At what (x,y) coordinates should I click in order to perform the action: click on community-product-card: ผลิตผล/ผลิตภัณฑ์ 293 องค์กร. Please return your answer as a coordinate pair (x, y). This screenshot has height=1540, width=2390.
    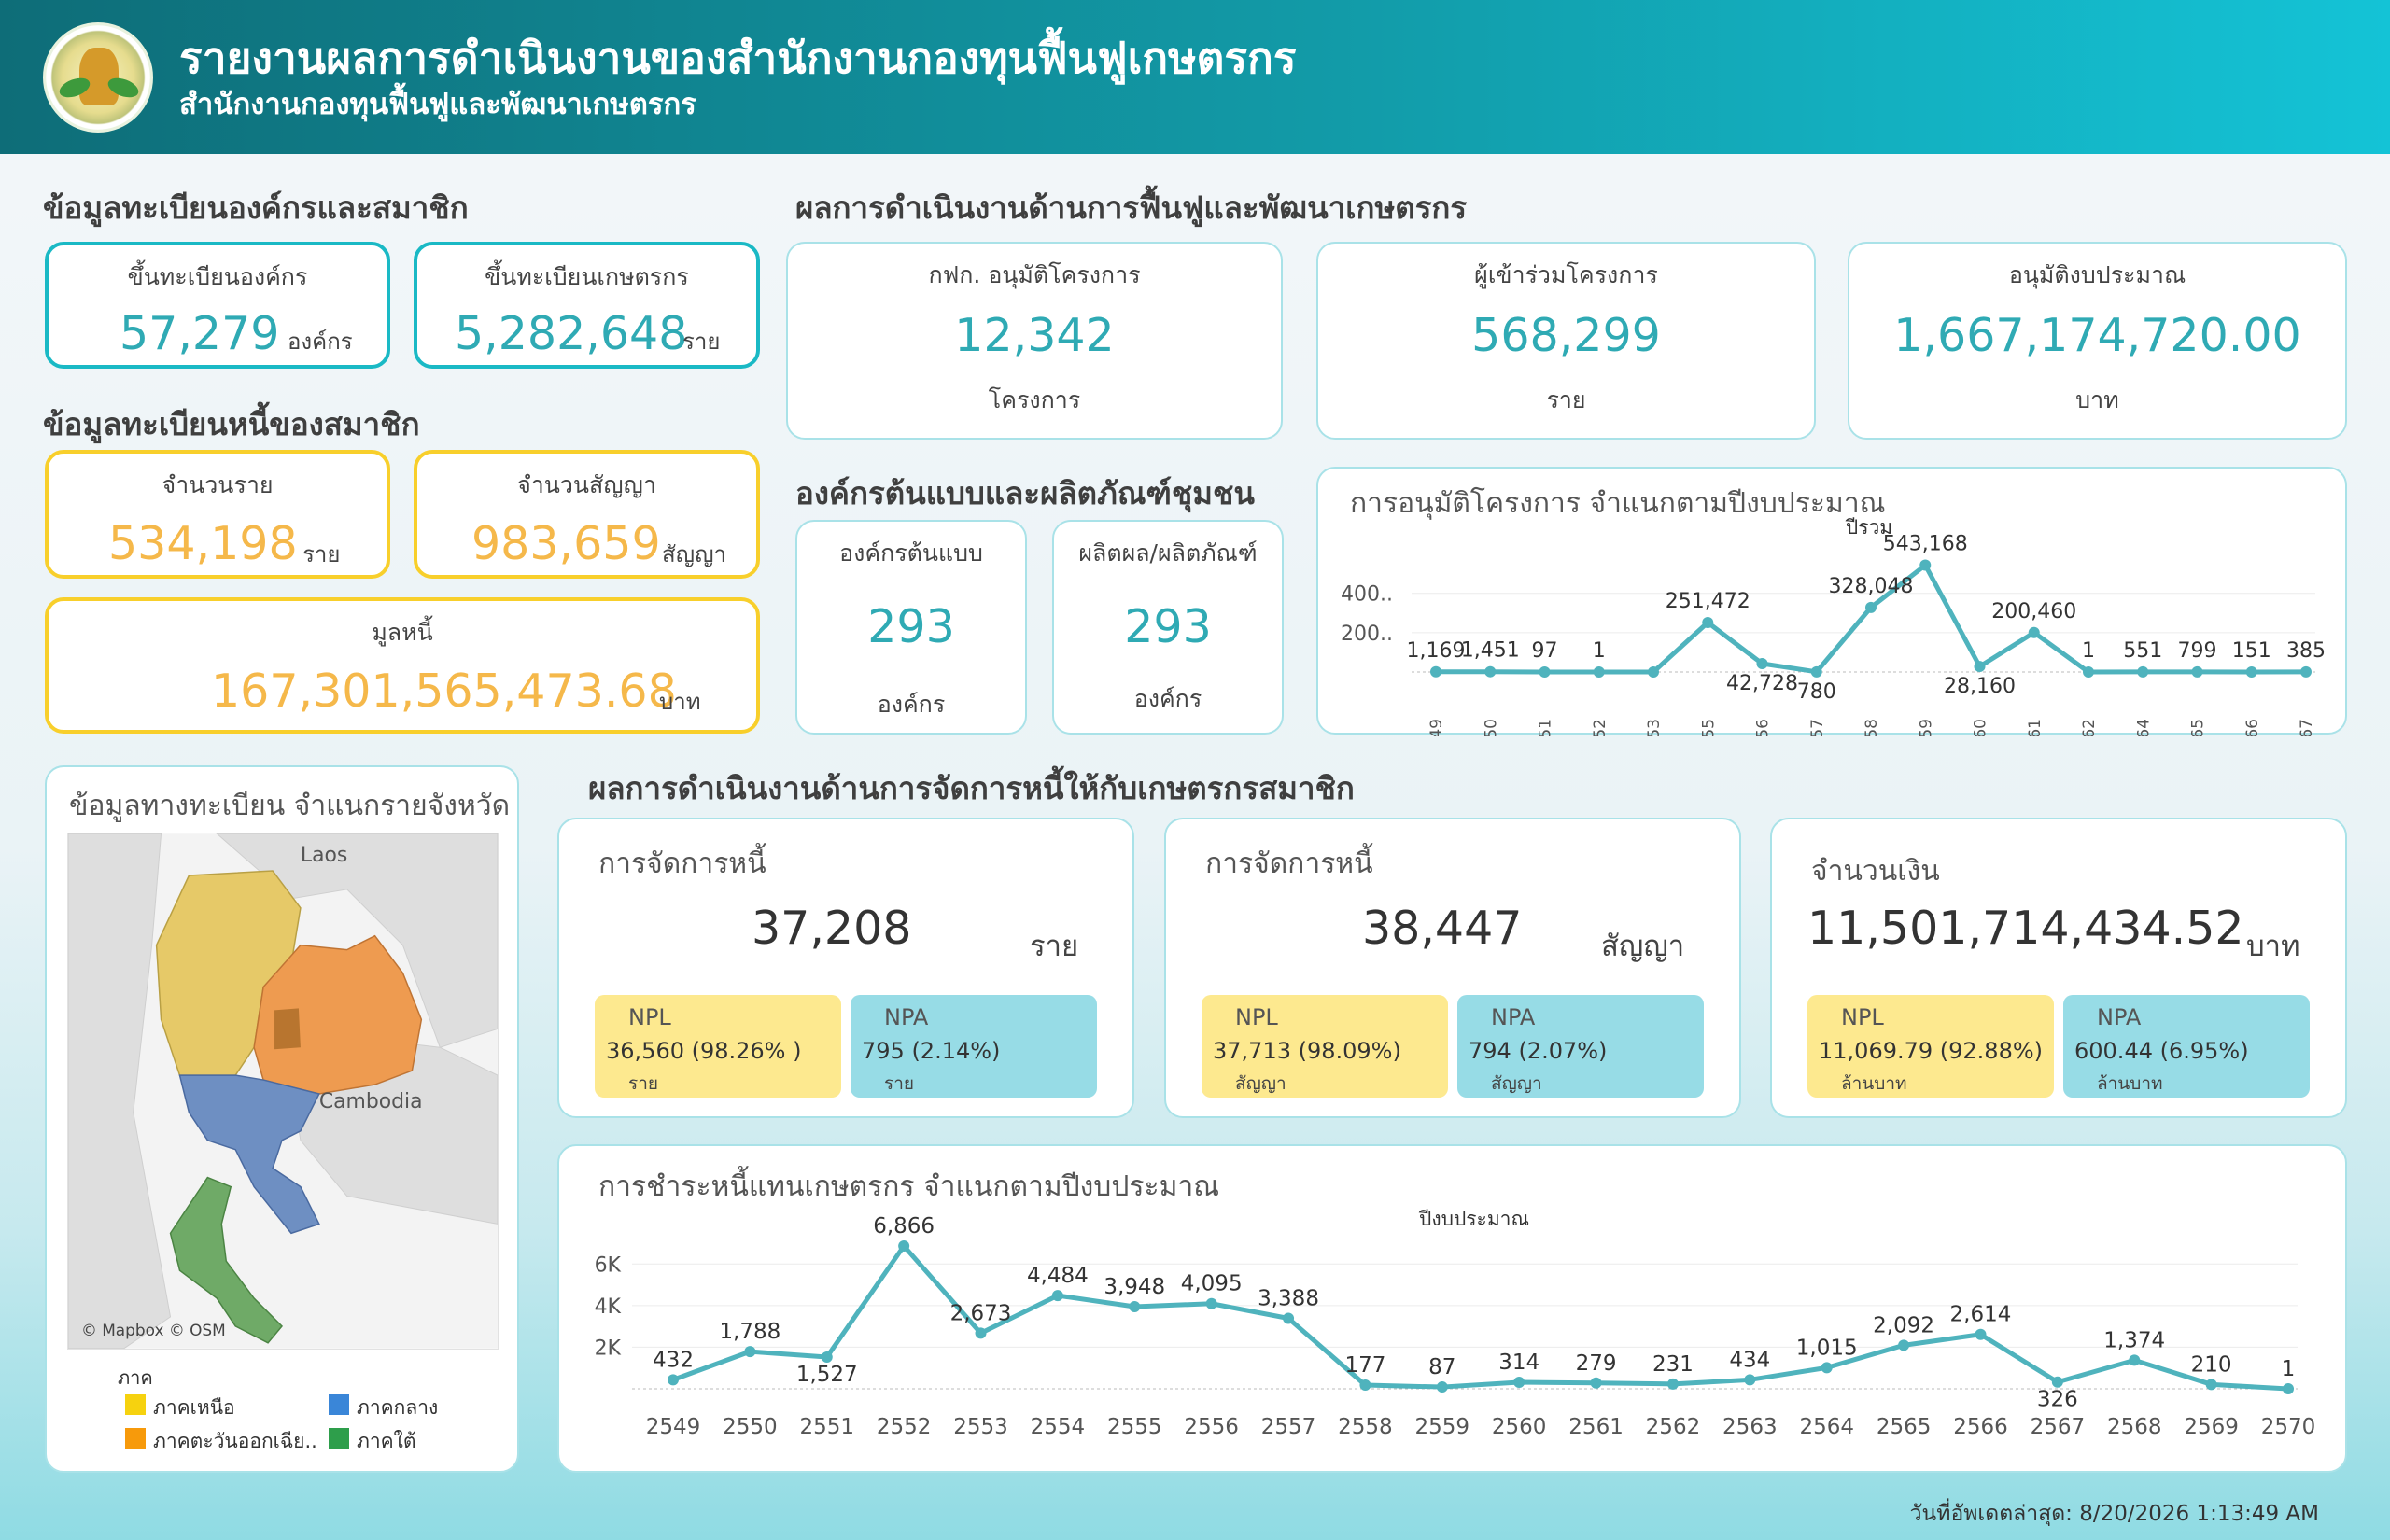
    Looking at the image, I should click on (1168, 627).